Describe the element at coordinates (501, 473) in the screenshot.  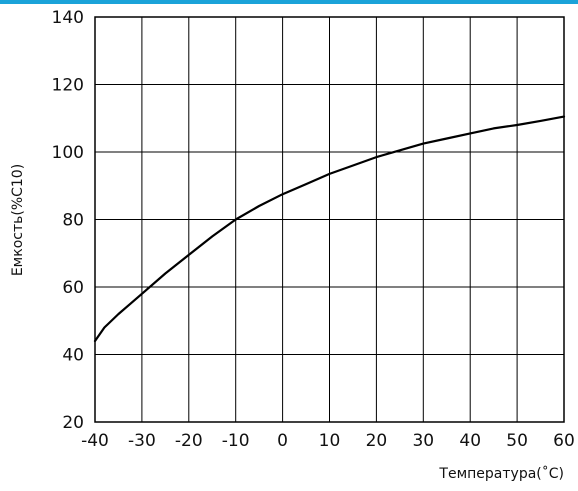
I see `x-axis-label: Температура(˚C)` at that location.